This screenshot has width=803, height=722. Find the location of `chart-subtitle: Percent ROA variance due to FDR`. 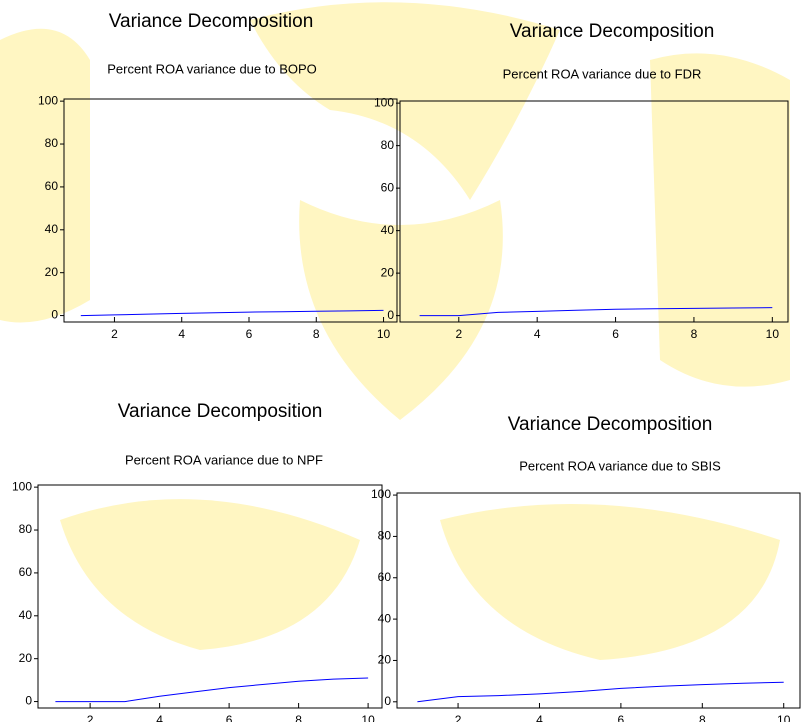

chart-subtitle: Percent ROA variance due to FDR is located at coordinates (602, 73).